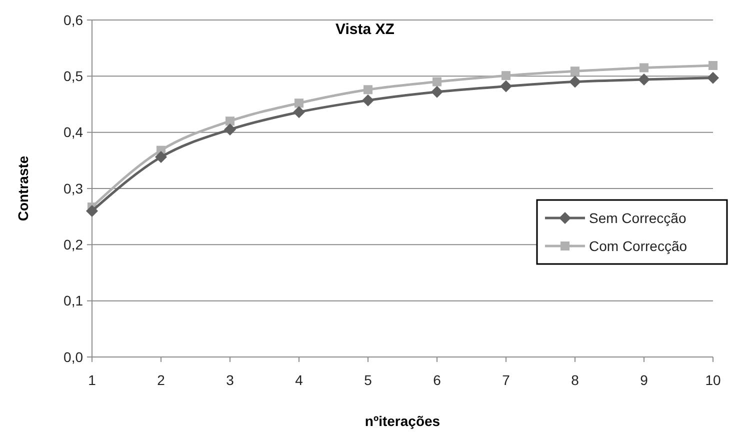 The width and height of the screenshot is (731, 440). What do you see at coordinates (74, 20) in the screenshot?
I see `y-tick-label: 0,6` at bounding box center [74, 20].